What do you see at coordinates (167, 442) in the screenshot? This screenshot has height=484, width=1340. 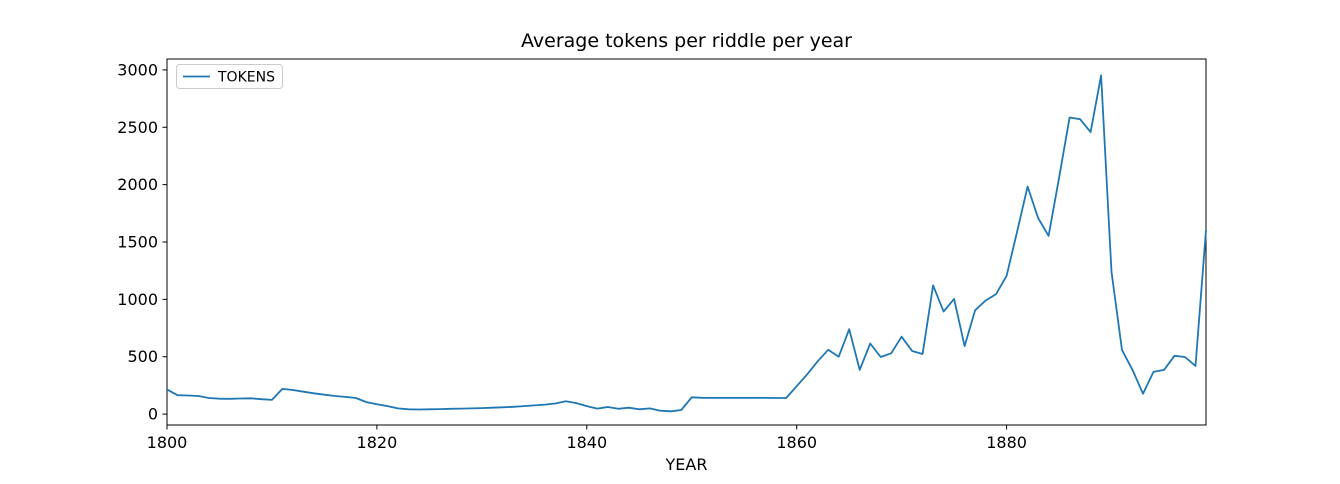 I see `x-tick-label: 1800` at bounding box center [167, 442].